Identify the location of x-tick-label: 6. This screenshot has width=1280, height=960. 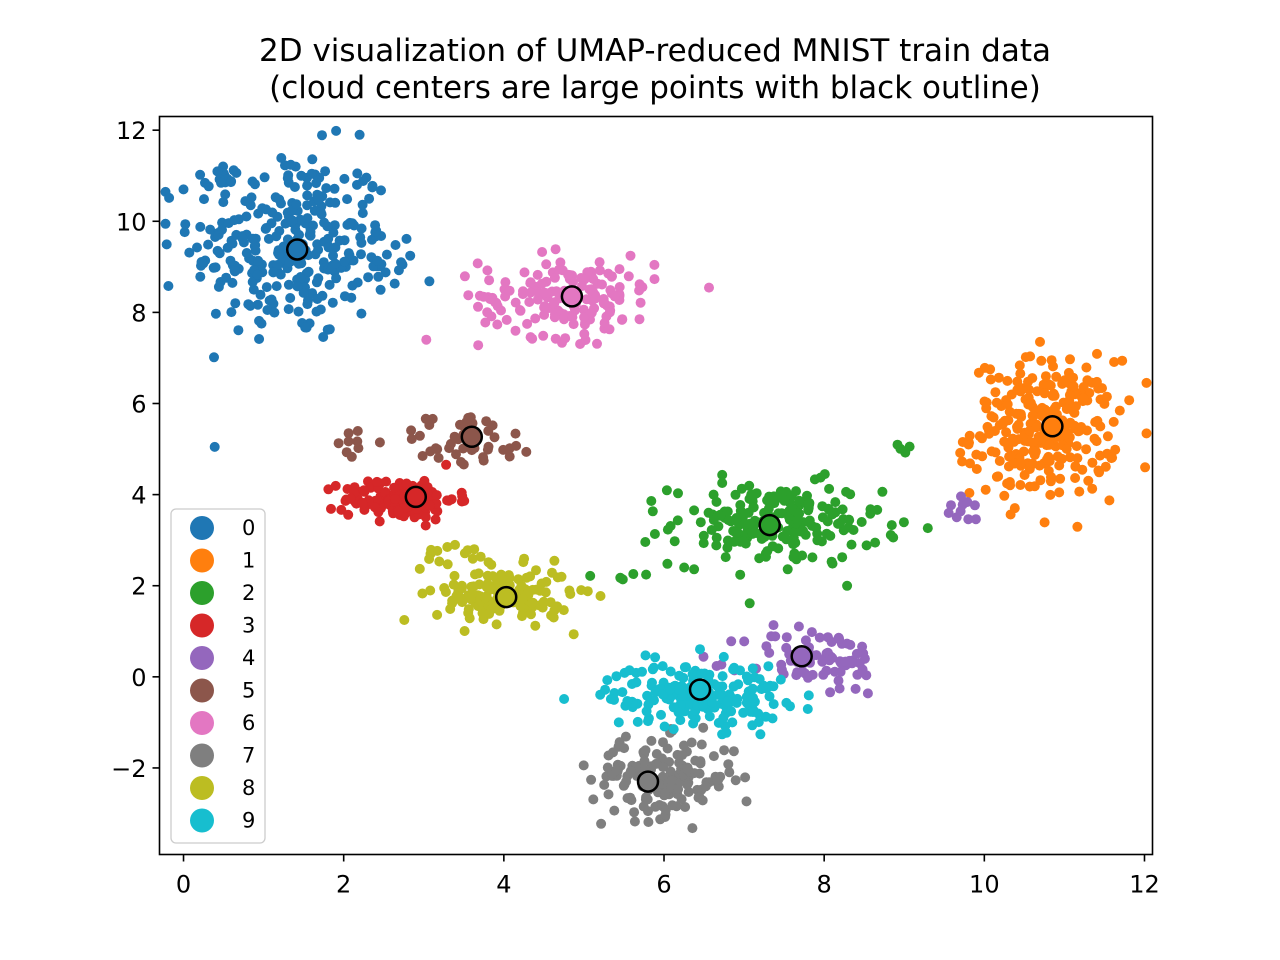
(663, 885).